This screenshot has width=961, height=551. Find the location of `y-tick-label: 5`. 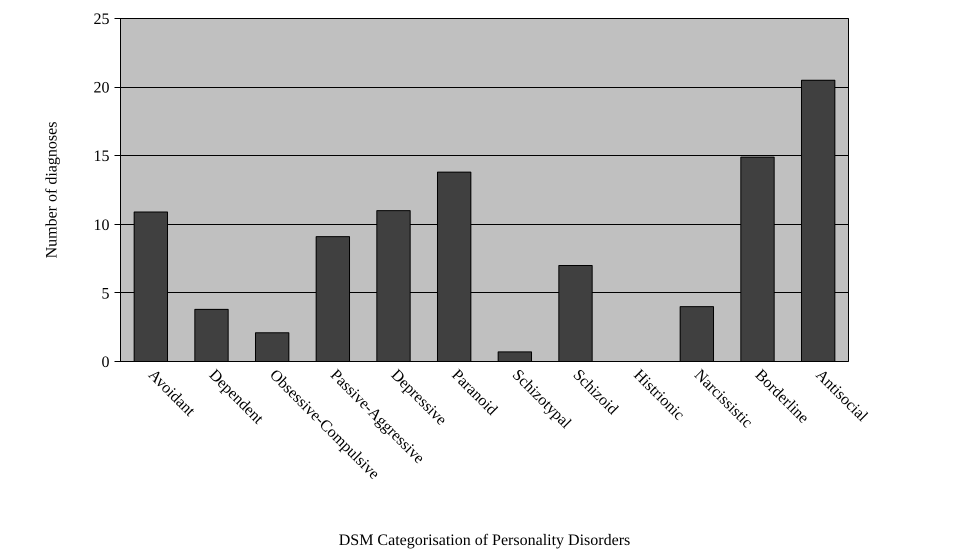

y-tick-label: 5 is located at coordinates (106, 293).